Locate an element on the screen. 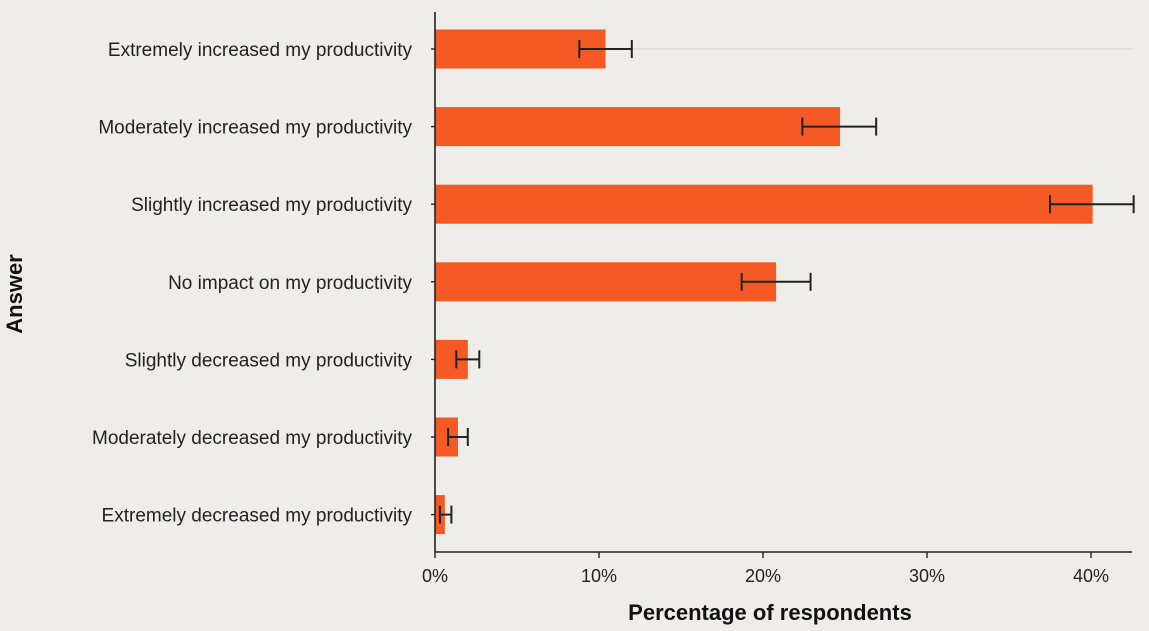 This screenshot has height=631, width=1149. y-axis-title: Answer is located at coordinates (14, 294).